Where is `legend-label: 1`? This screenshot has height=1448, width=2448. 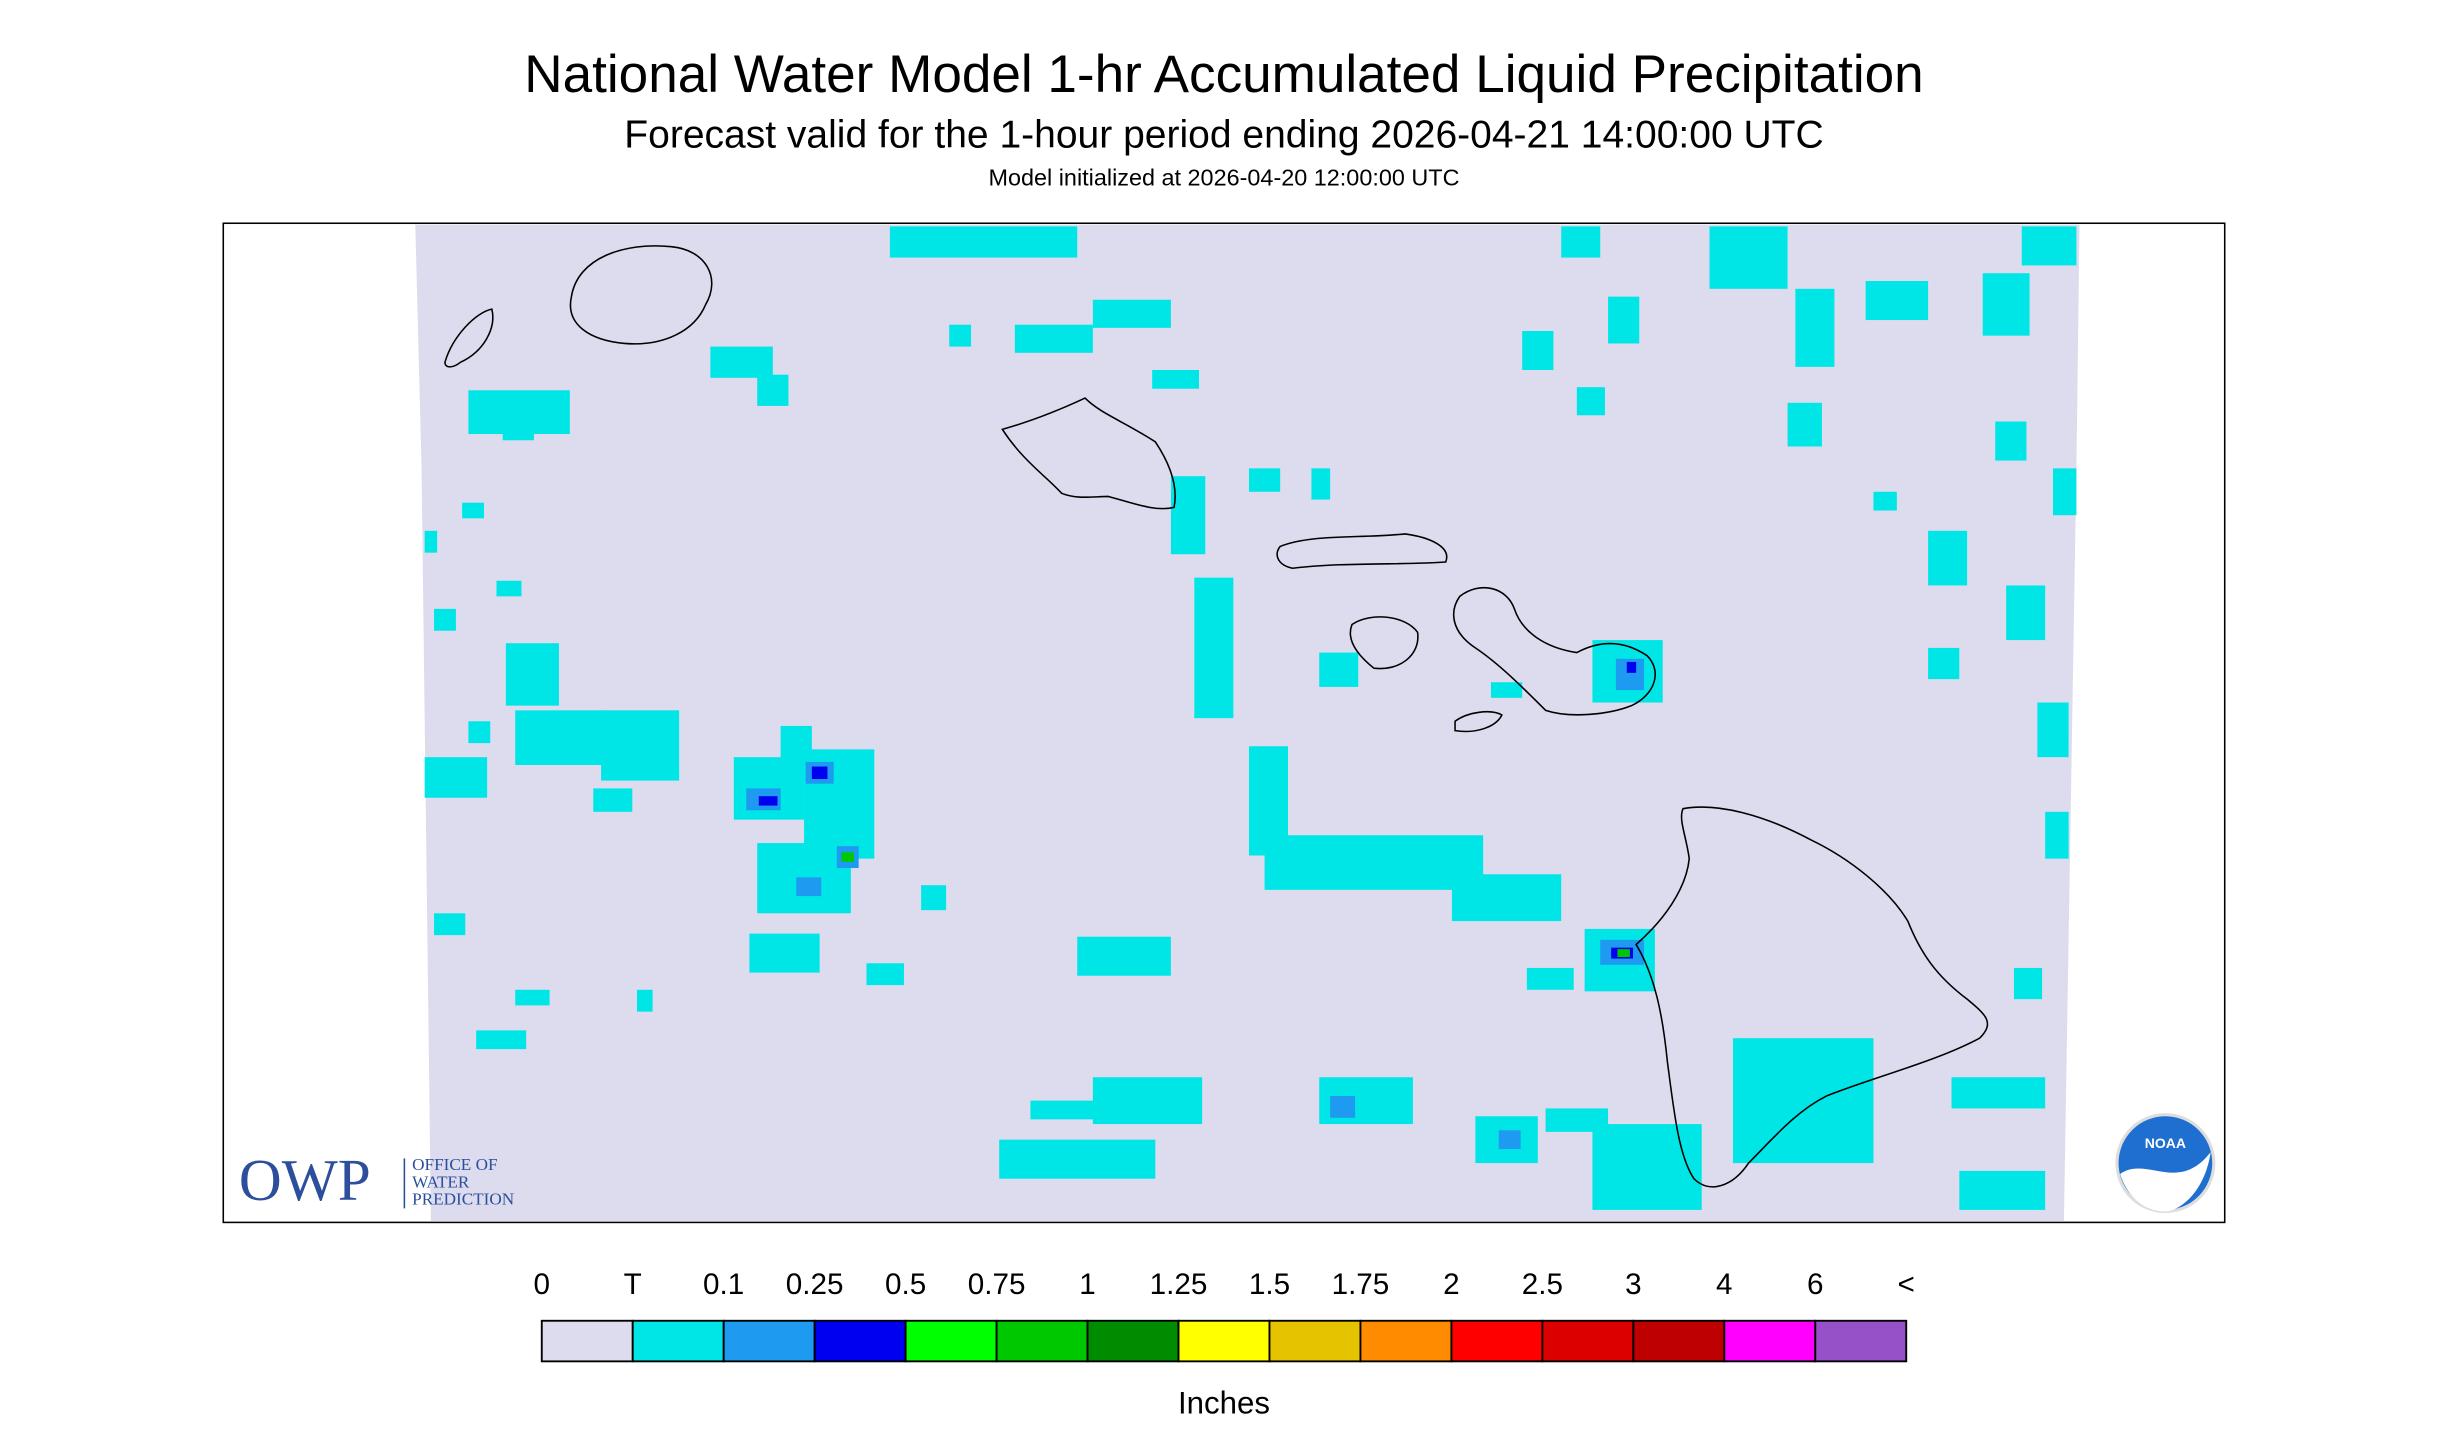
legend-label: 1 is located at coordinates (1087, 1284).